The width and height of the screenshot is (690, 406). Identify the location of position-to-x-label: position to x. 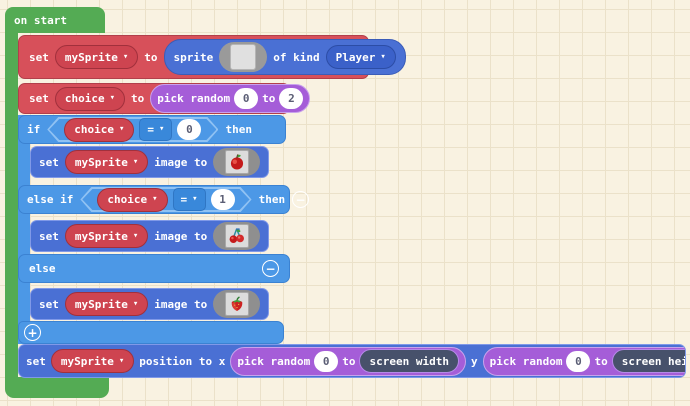
(182, 361).